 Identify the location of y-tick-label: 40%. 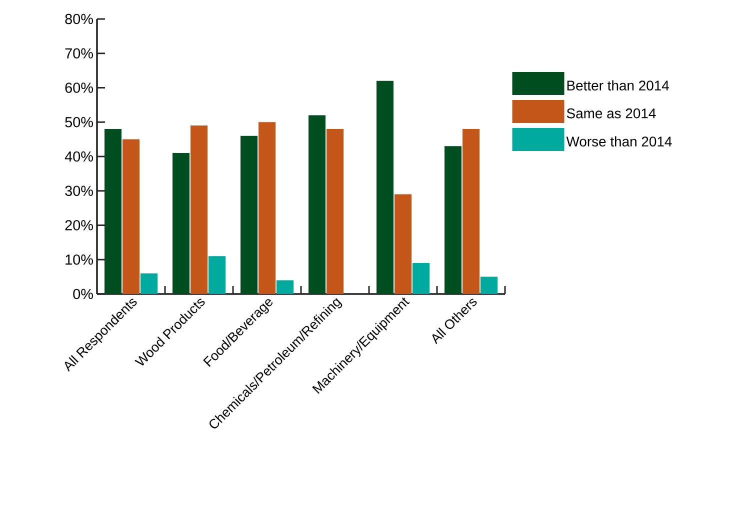
(78, 156).